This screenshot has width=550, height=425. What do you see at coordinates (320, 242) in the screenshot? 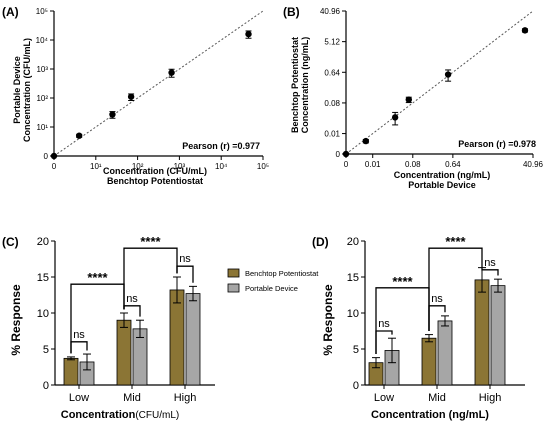
I see `panel-d-label: (D)` at bounding box center [320, 242].